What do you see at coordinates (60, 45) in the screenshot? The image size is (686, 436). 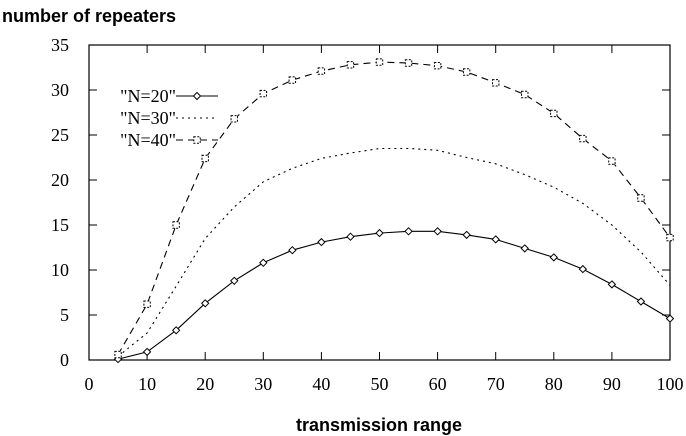 I see `y-tick-label: 35` at bounding box center [60, 45].